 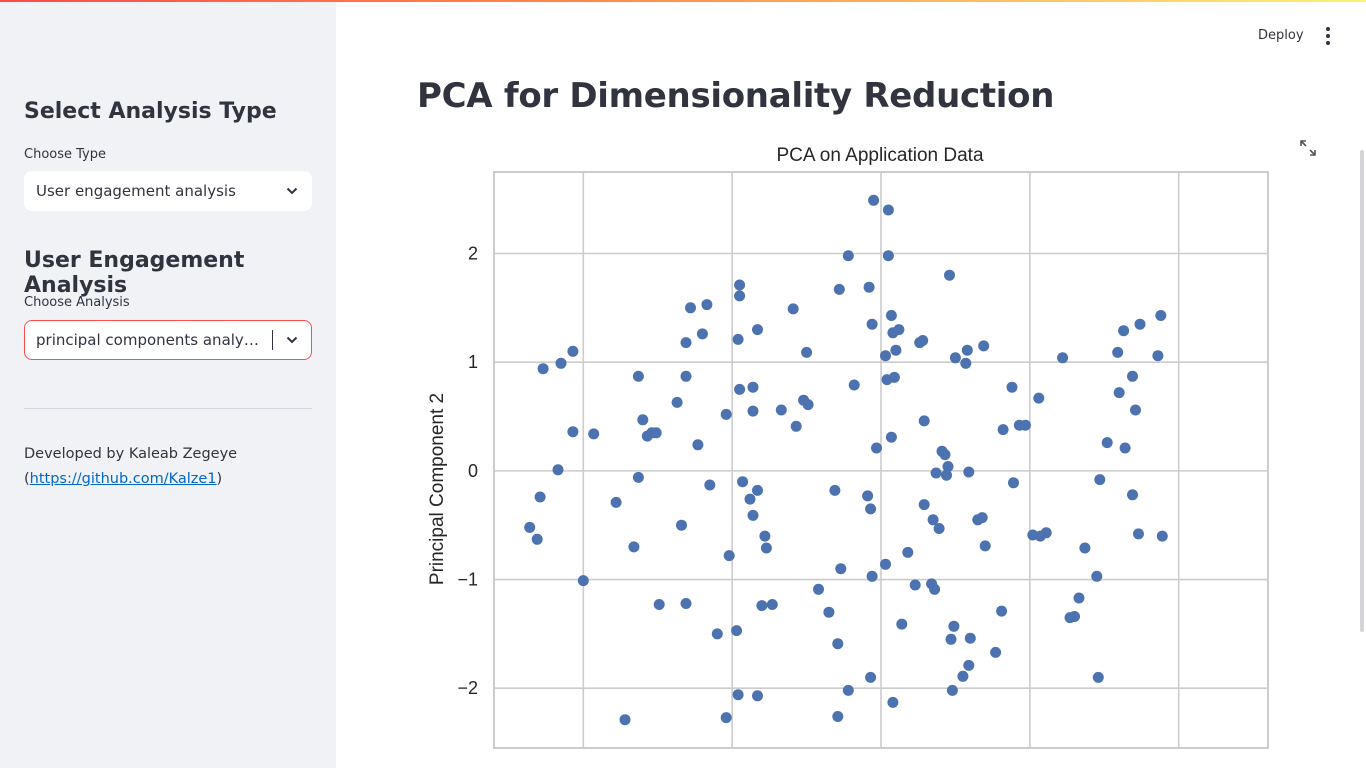 What do you see at coordinates (151, 340) in the screenshot?
I see `choose-analysis-value: principal components analysis (PCA)` at bounding box center [151, 340].